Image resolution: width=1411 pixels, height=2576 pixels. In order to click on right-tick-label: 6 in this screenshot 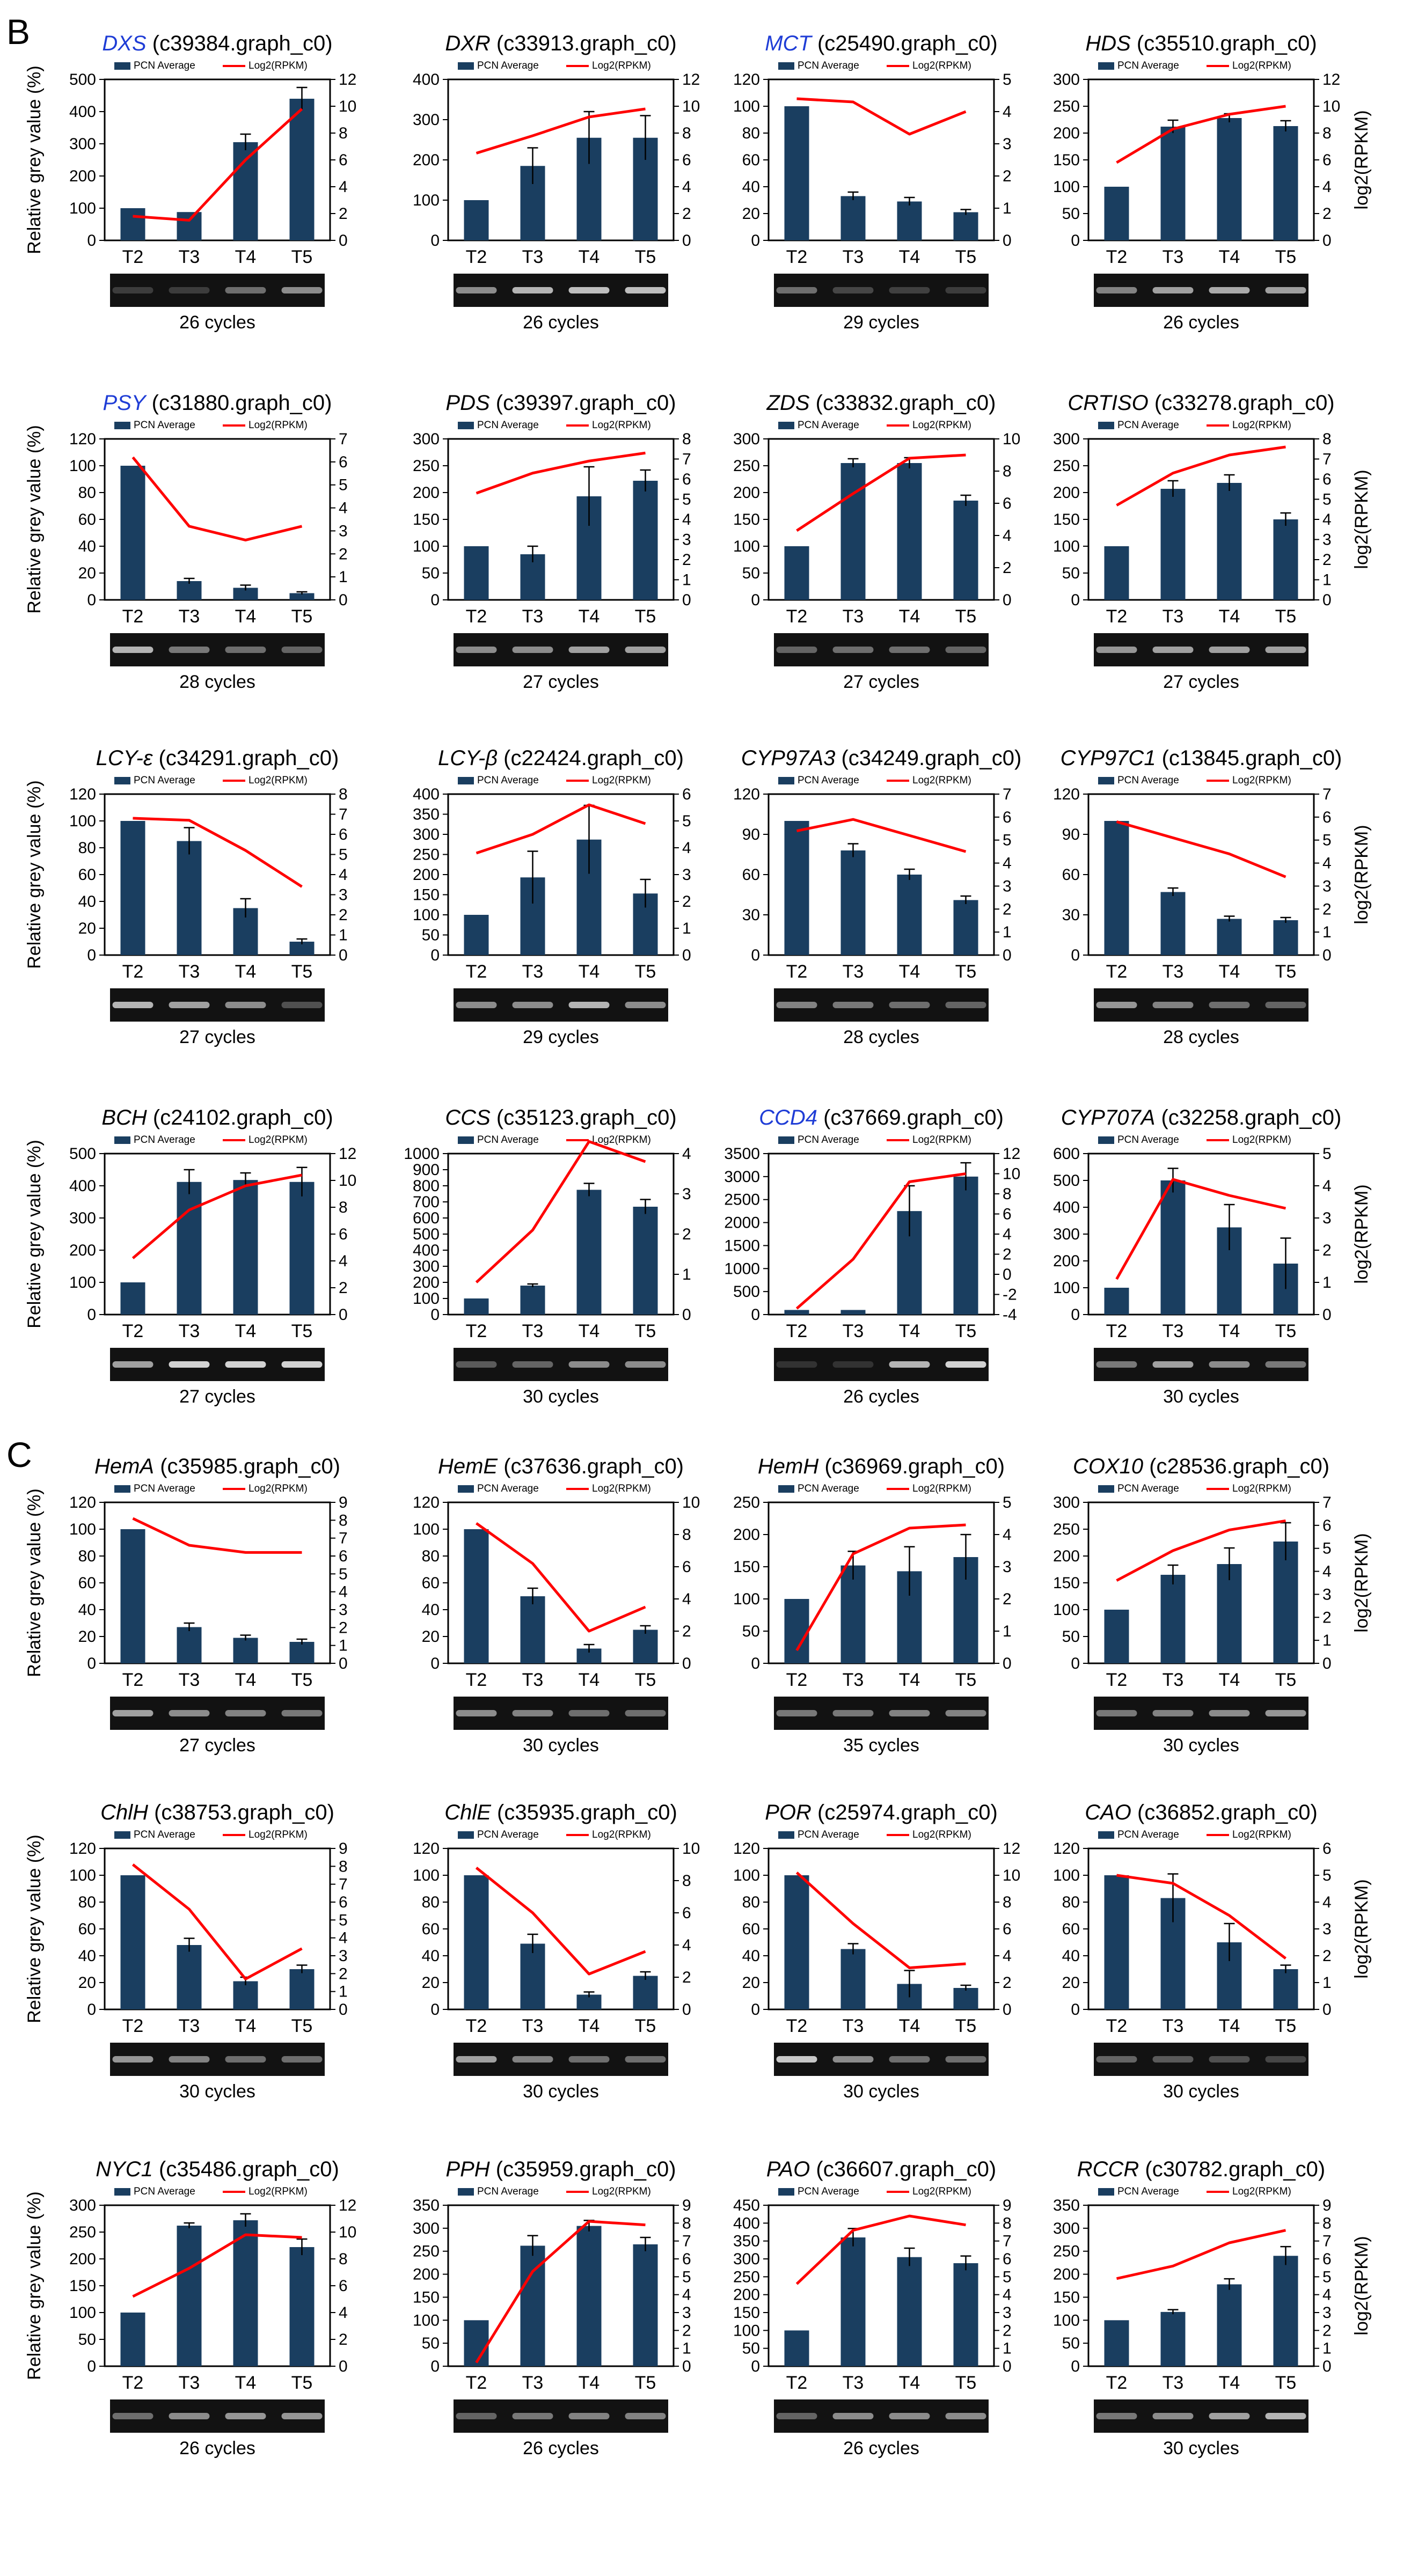, I will do `click(1327, 479)`.